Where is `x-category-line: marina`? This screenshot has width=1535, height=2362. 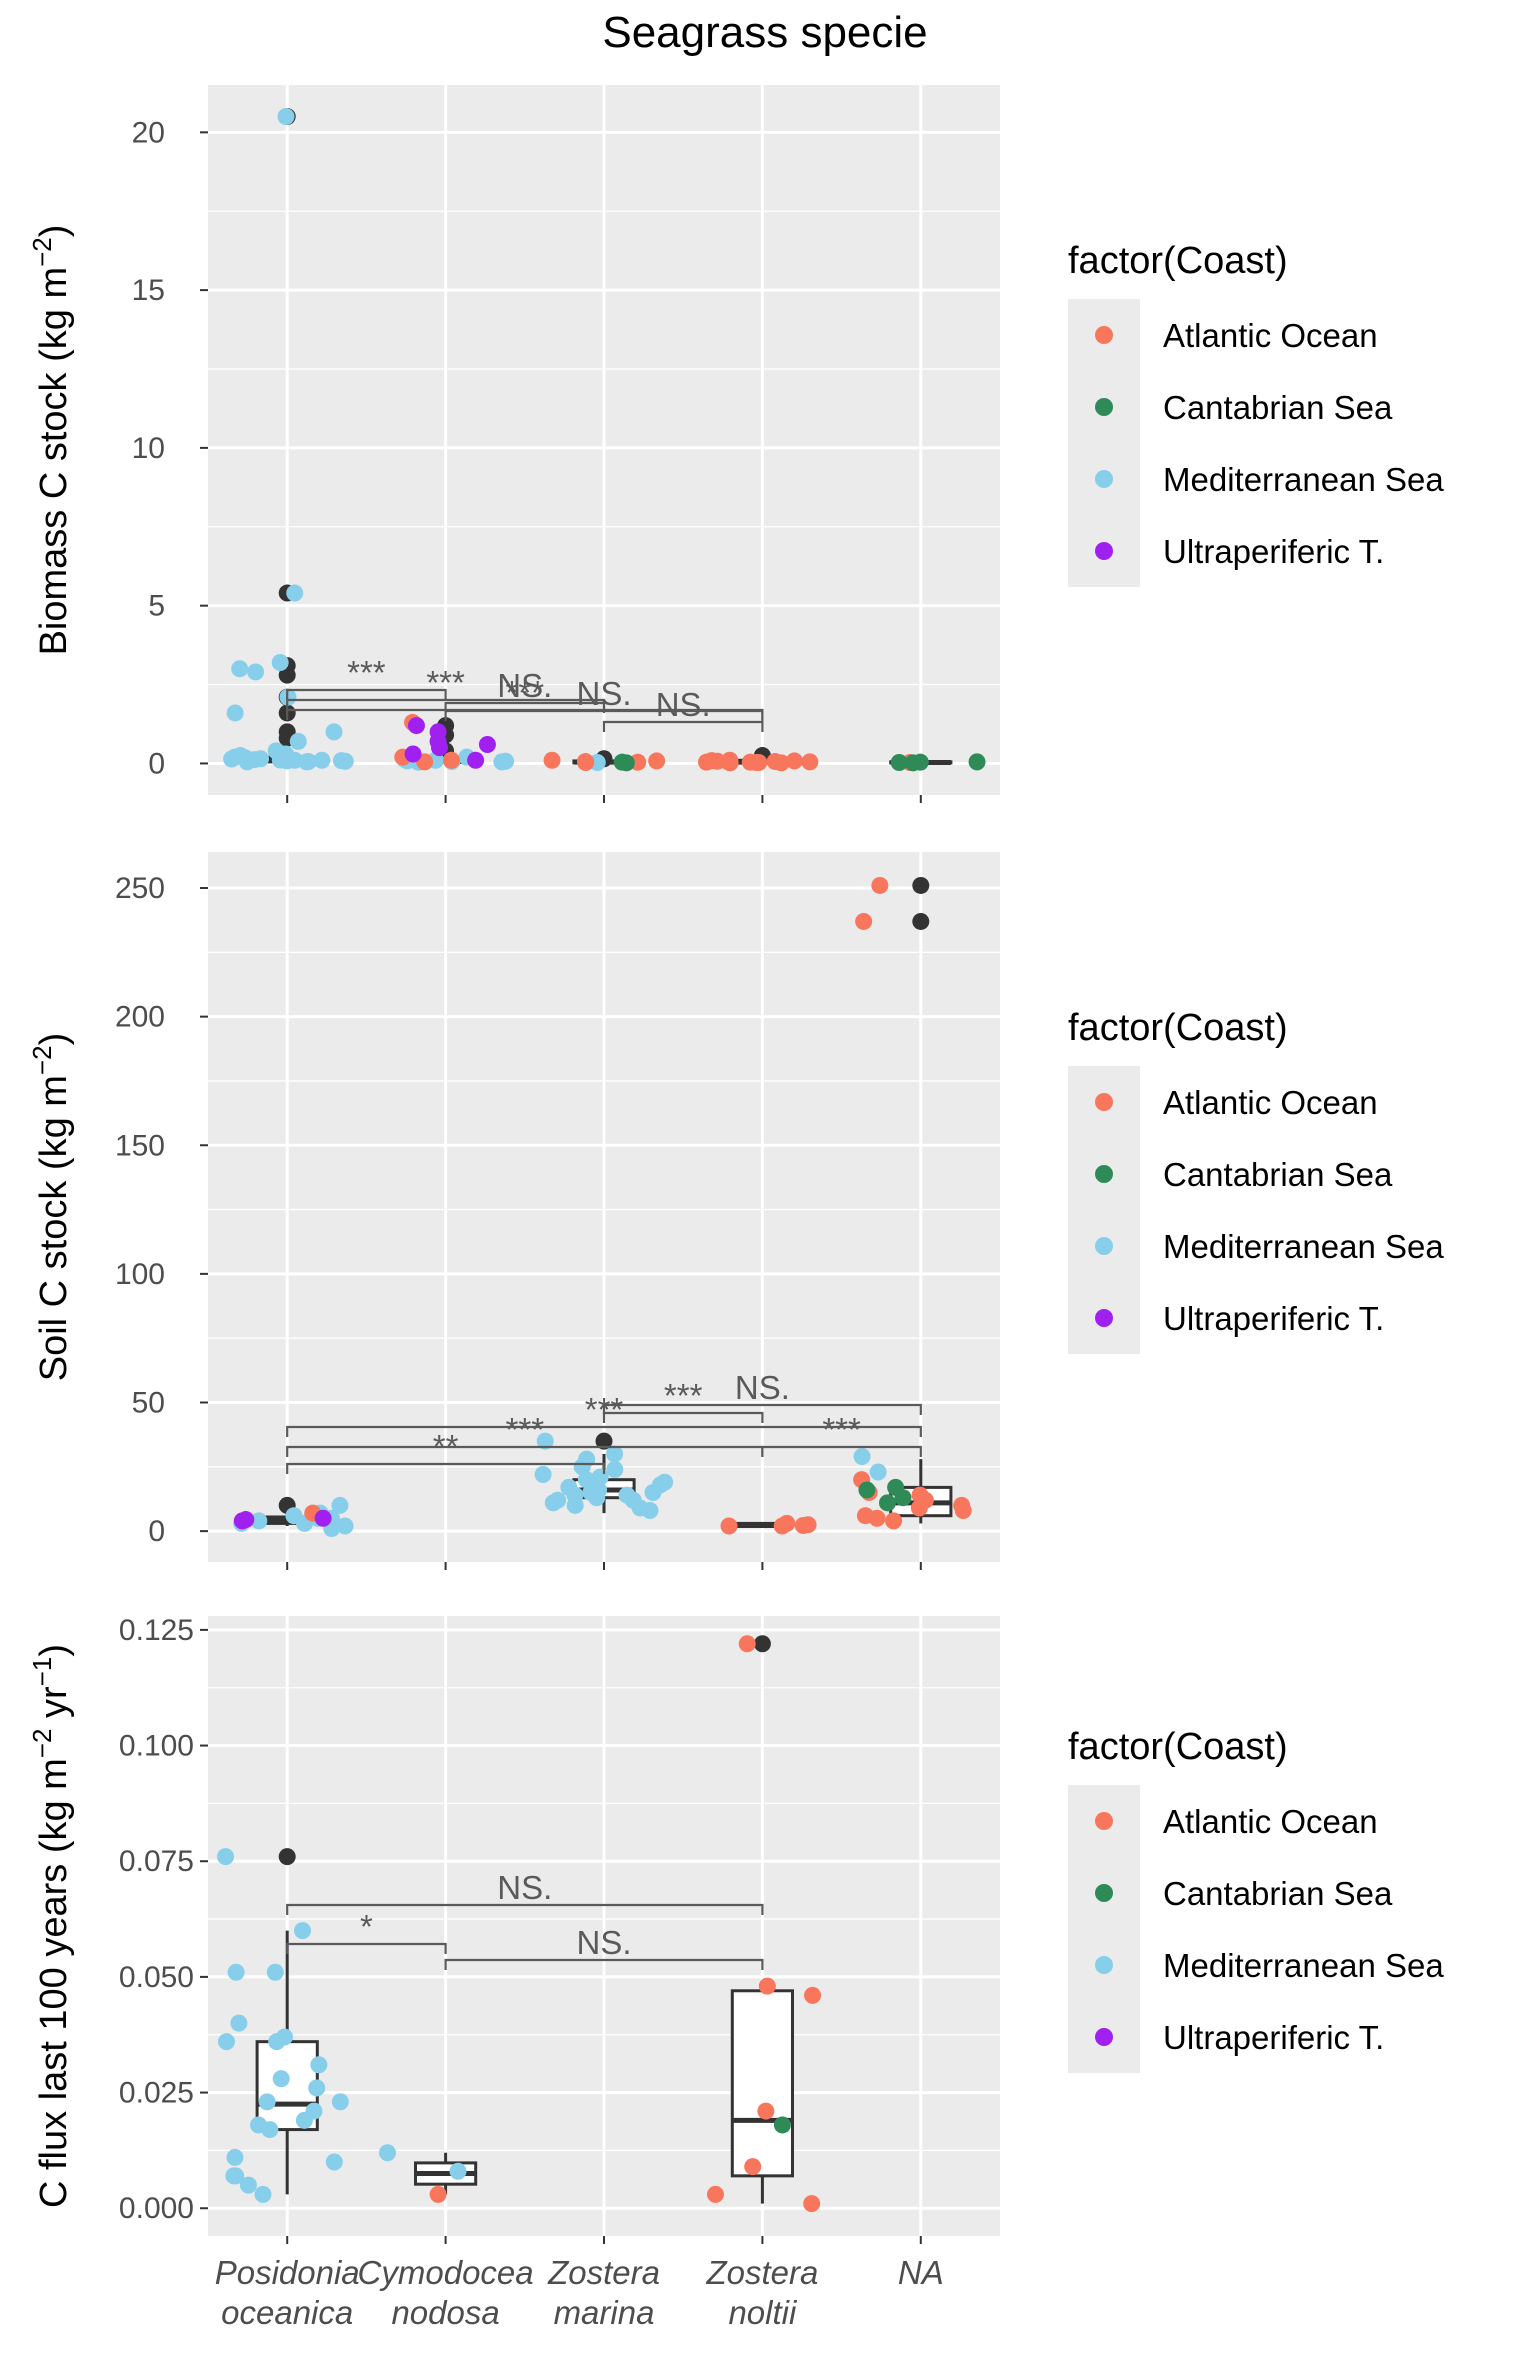
x-category-line: marina is located at coordinates (604, 2312).